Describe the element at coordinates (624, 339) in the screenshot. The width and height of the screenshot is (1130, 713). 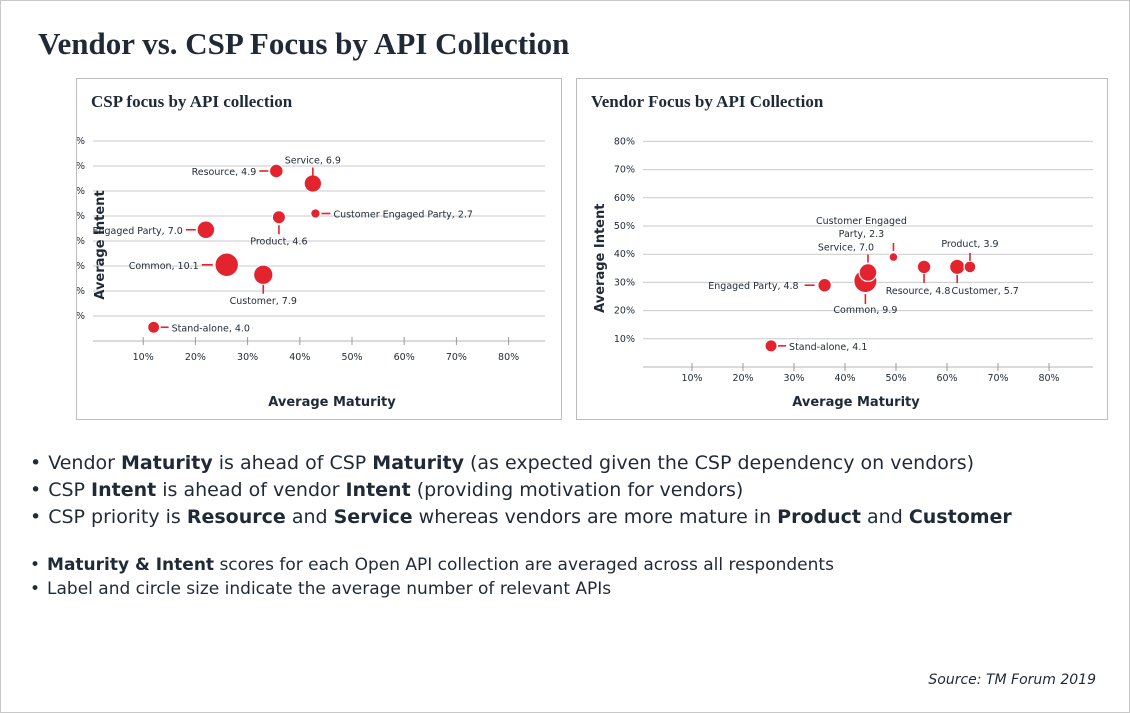
I see `vendor-ytick-label: 10%` at that location.